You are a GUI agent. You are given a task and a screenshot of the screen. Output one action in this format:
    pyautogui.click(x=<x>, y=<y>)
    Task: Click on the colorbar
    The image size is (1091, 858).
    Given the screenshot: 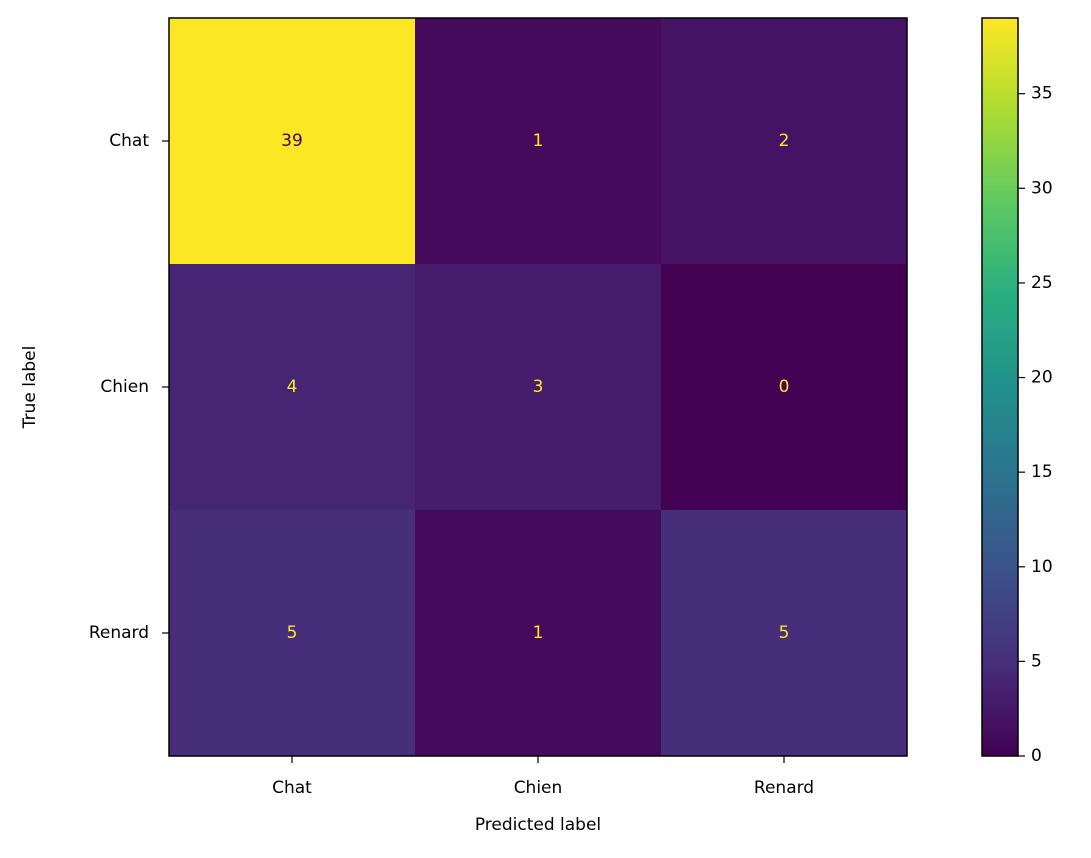 What is the action you would take?
    pyautogui.click(x=1000, y=387)
    